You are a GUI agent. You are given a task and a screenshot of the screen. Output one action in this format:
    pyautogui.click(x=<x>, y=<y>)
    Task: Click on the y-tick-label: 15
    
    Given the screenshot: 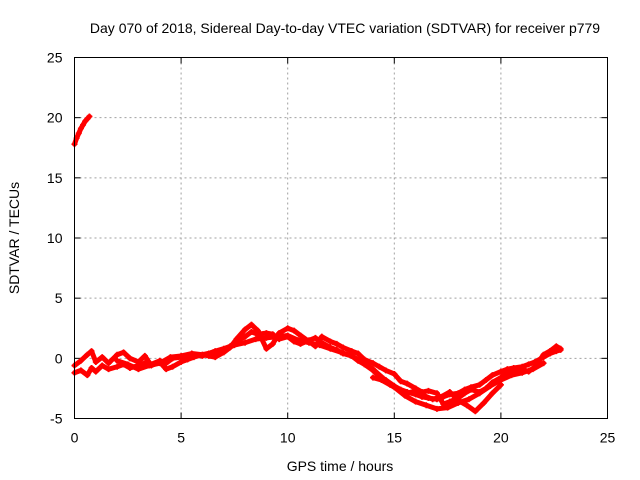 What is the action you would take?
    pyautogui.click(x=55, y=178)
    